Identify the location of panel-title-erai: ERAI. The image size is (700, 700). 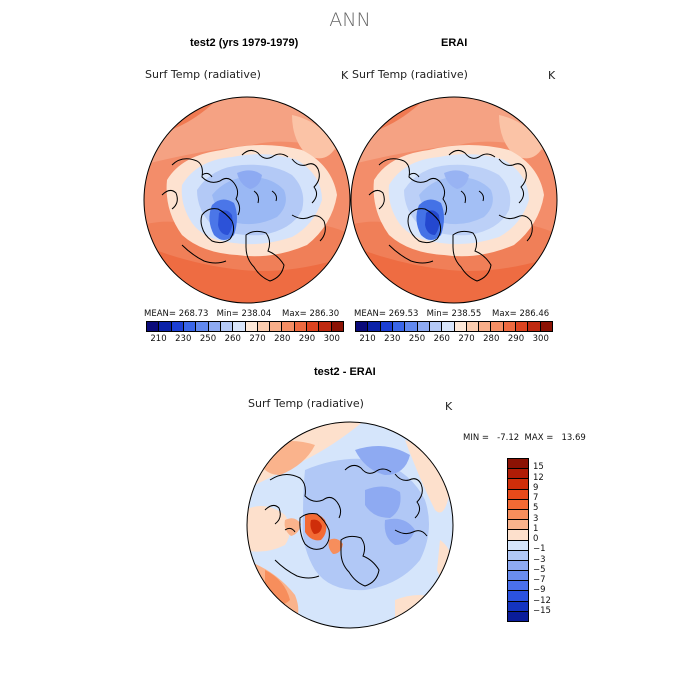
(454, 43).